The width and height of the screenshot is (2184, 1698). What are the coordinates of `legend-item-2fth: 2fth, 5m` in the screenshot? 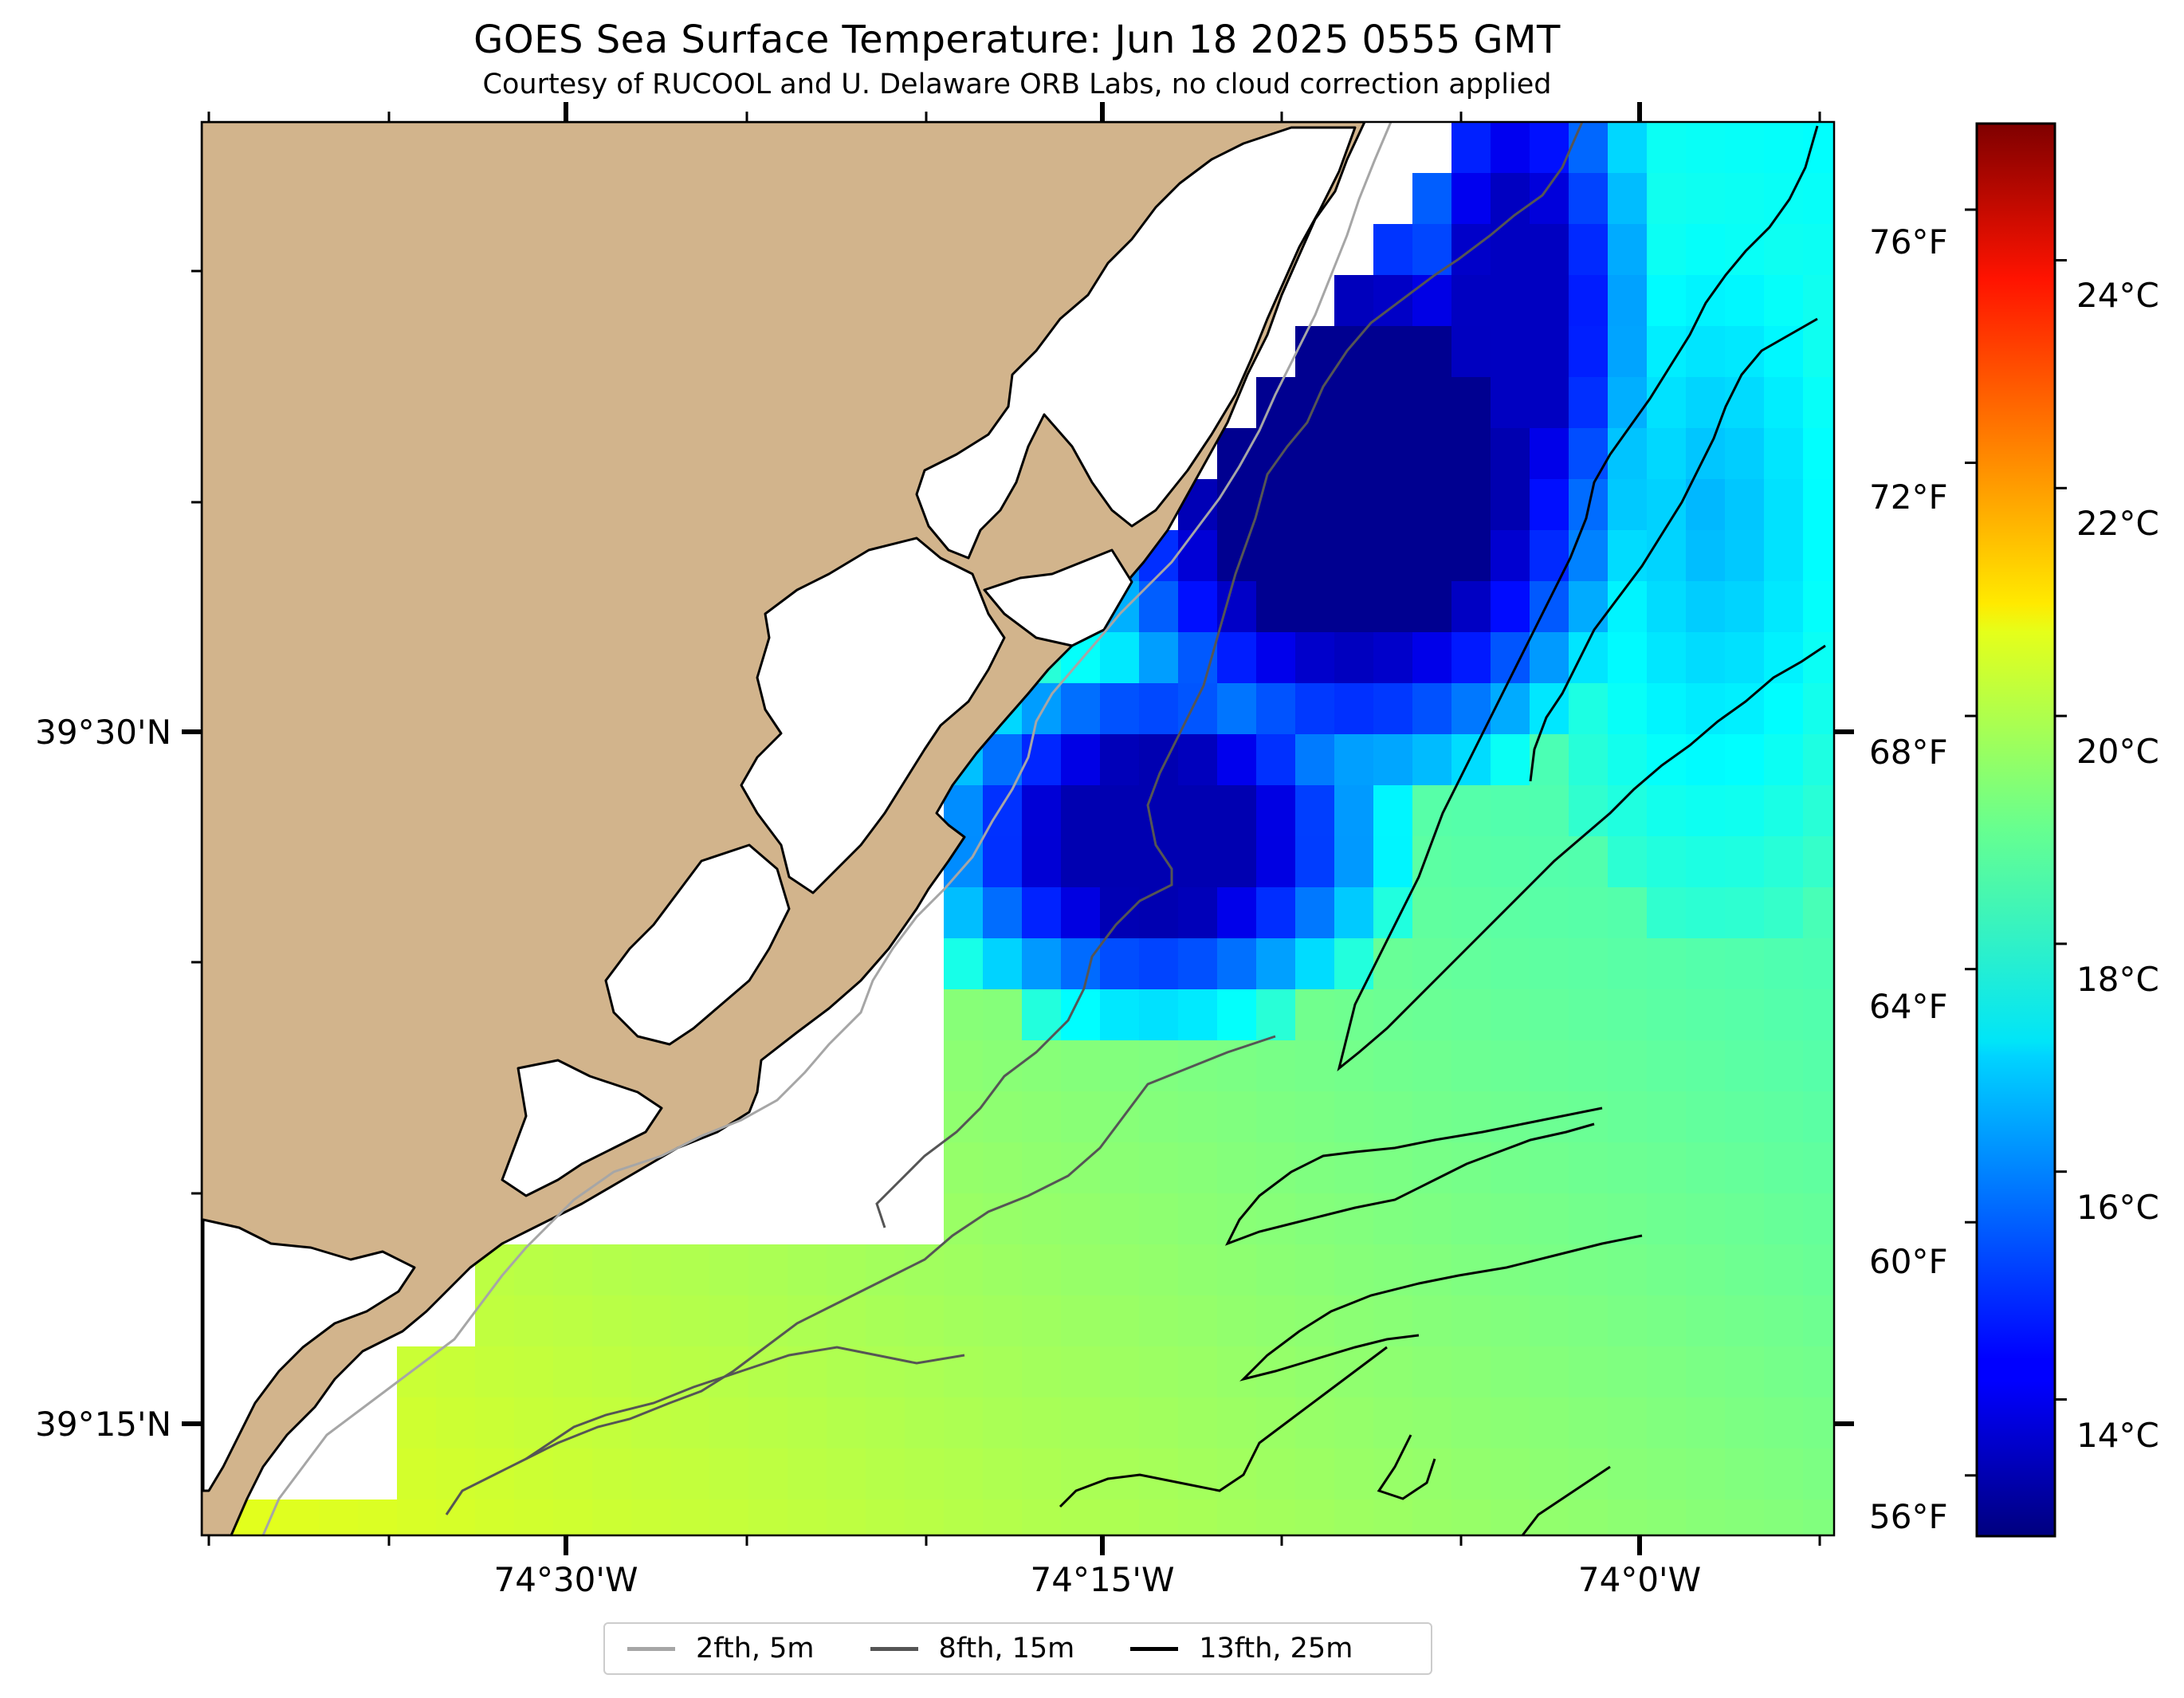 It's located at (721, 1649).